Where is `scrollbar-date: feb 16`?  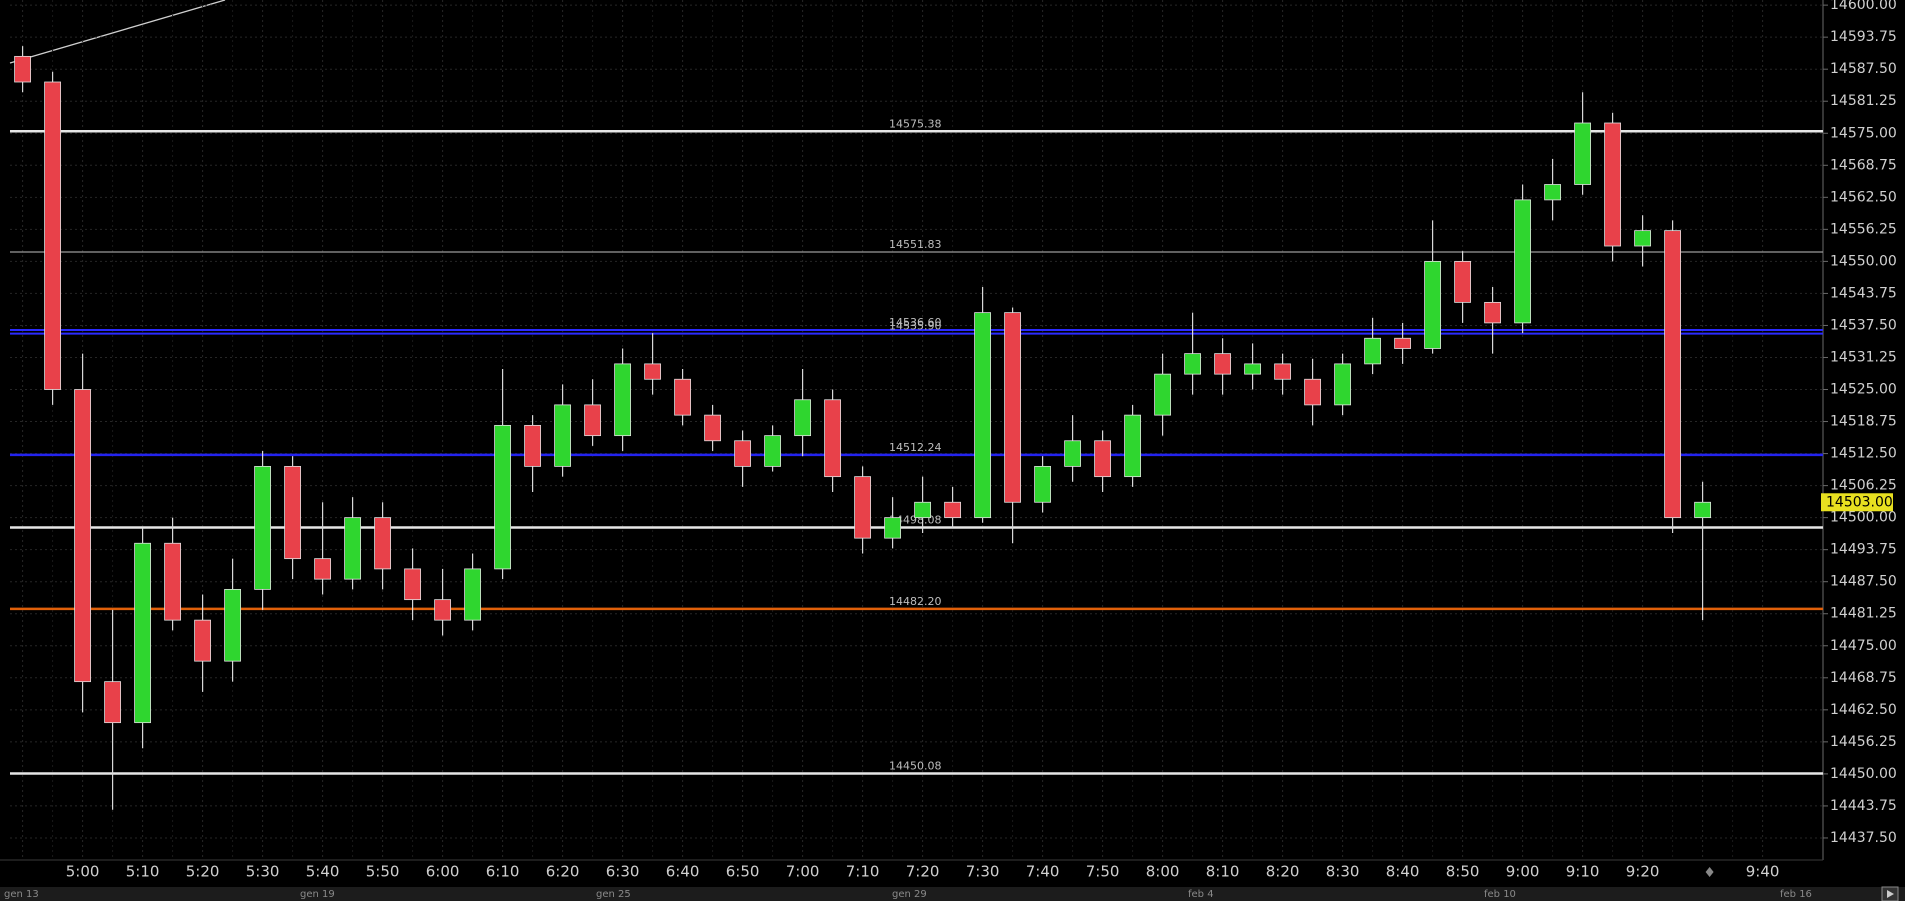
scrollbar-date: feb 16 is located at coordinates (1796, 894).